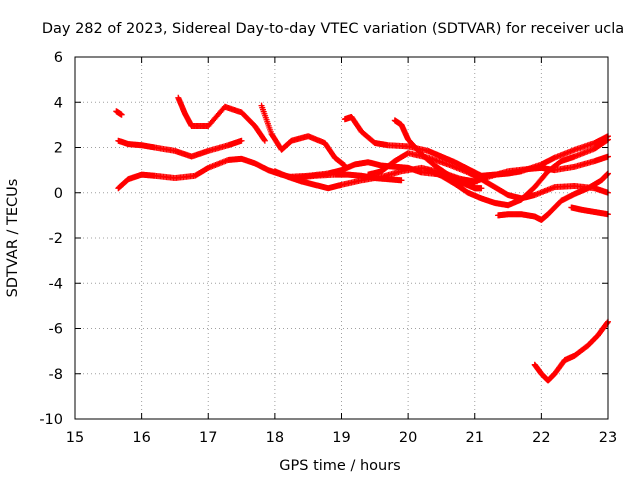 The image size is (640, 480). Describe the element at coordinates (608, 438) in the screenshot. I see `x-tick-label: 23` at that location.